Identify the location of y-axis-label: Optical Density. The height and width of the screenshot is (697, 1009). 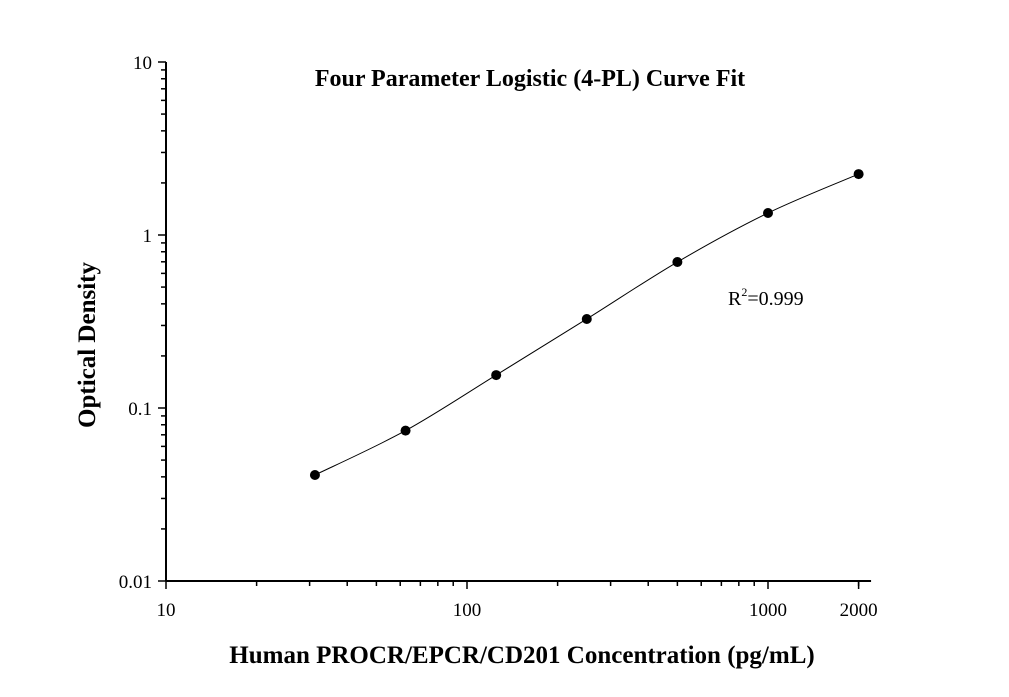
(87, 345).